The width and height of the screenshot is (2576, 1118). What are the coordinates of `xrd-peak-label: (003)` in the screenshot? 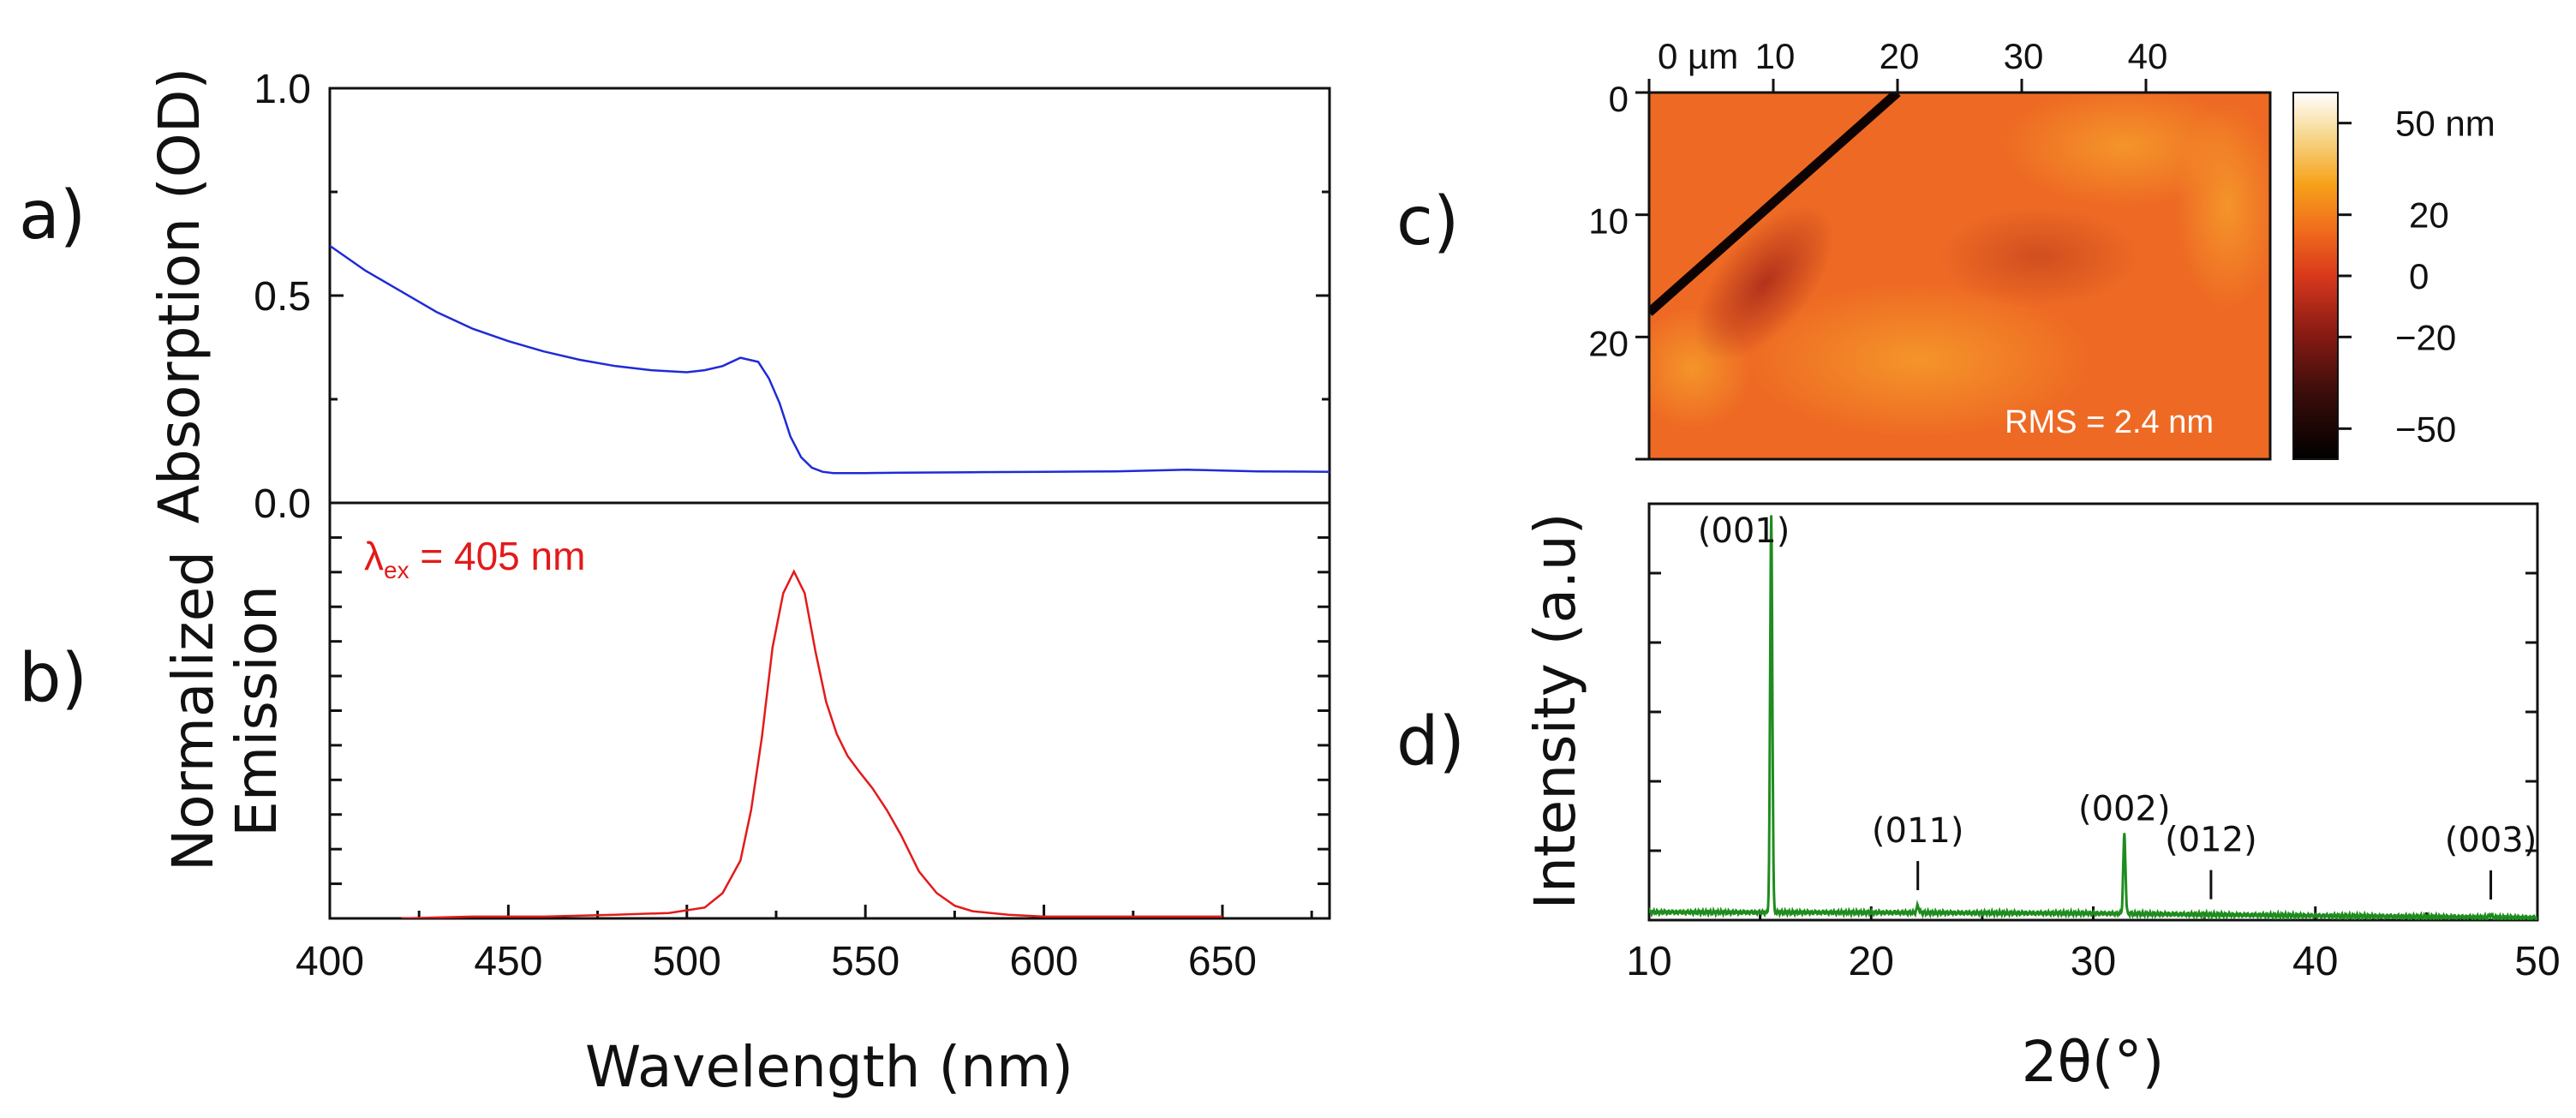 It's located at (2491, 841).